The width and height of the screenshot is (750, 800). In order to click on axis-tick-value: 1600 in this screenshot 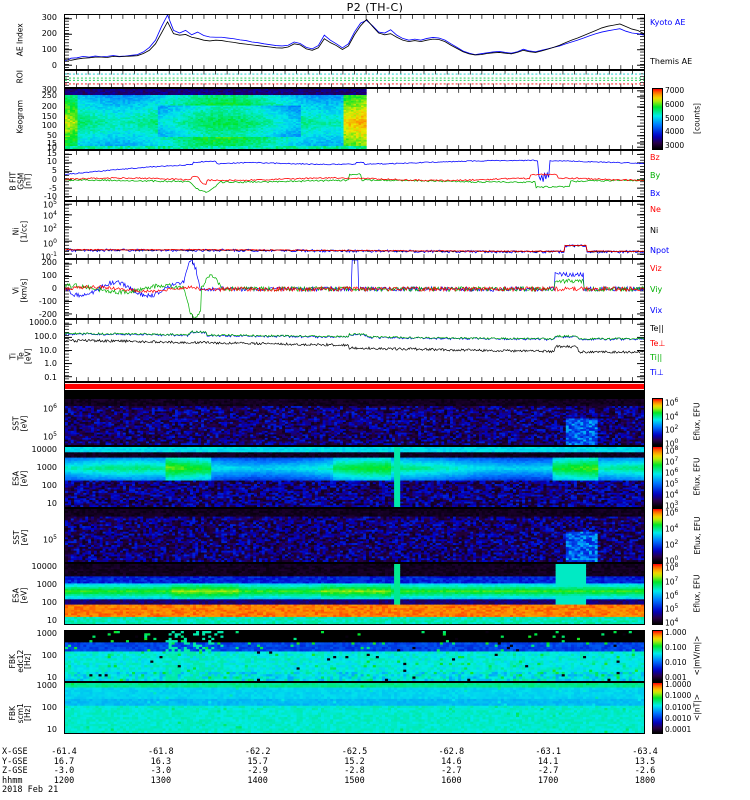, I will do `click(451, 781)`.